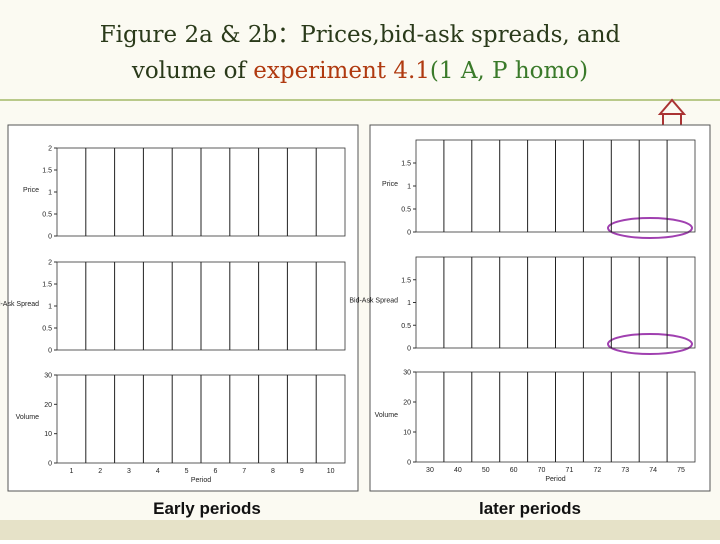 Image resolution: width=720 pixels, height=544 pixels. What do you see at coordinates (530, 508) in the screenshot?
I see `figure-caption: later periods` at bounding box center [530, 508].